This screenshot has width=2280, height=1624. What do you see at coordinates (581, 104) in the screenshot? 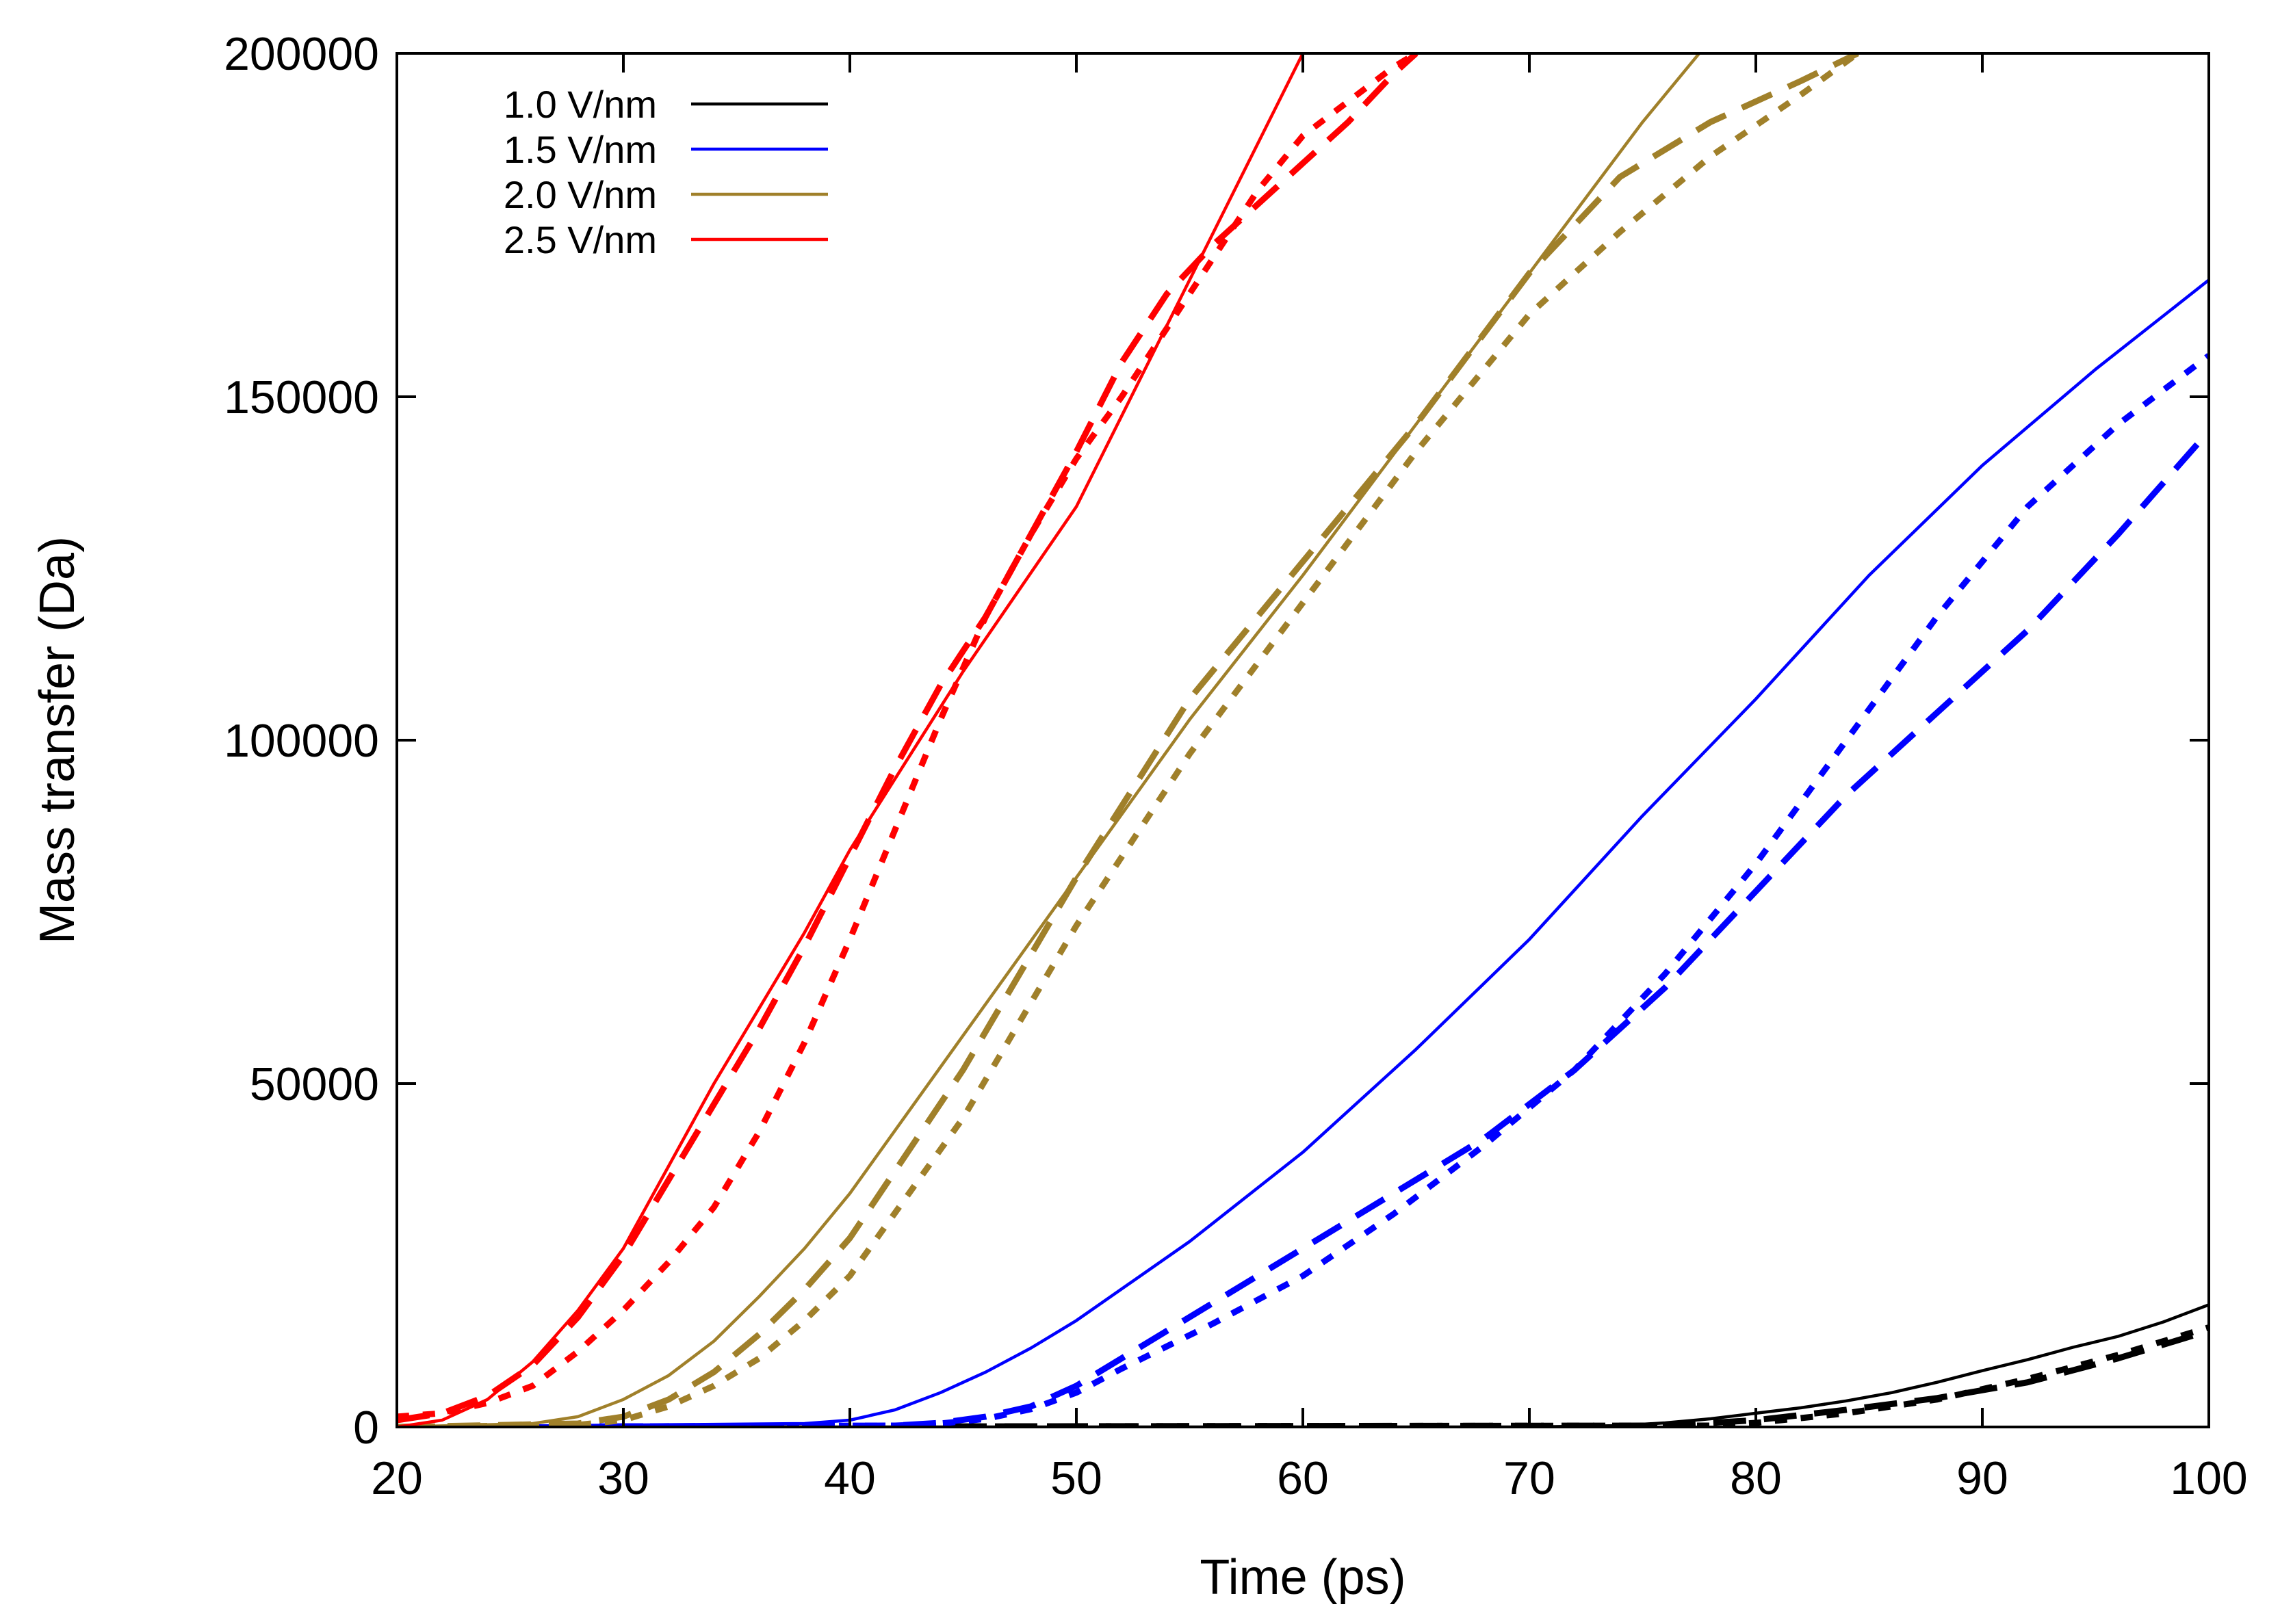
I see `legend-label: 1.0 V/nm` at bounding box center [581, 104].